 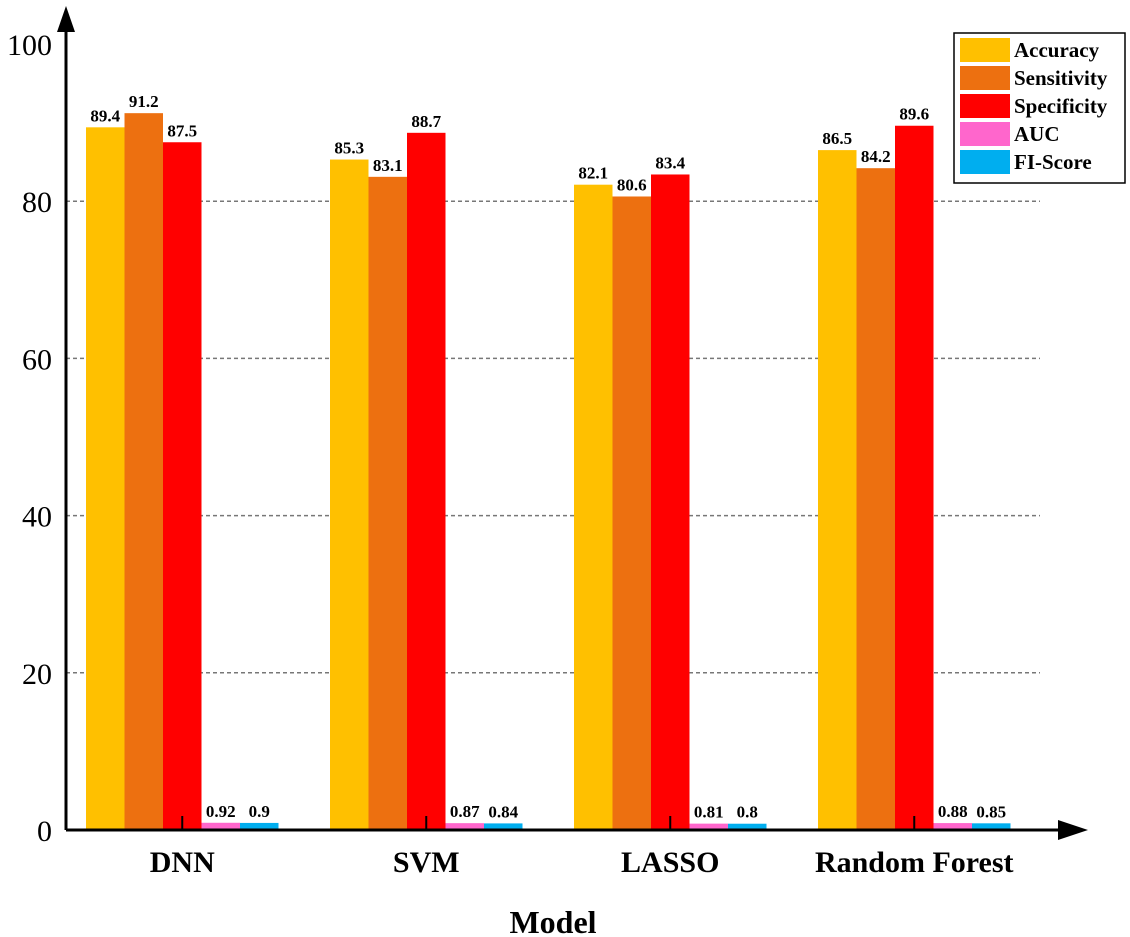 What do you see at coordinates (44, 831) in the screenshot?
I see `y-tick-label-0: 0` at bounding box center [44, 831].